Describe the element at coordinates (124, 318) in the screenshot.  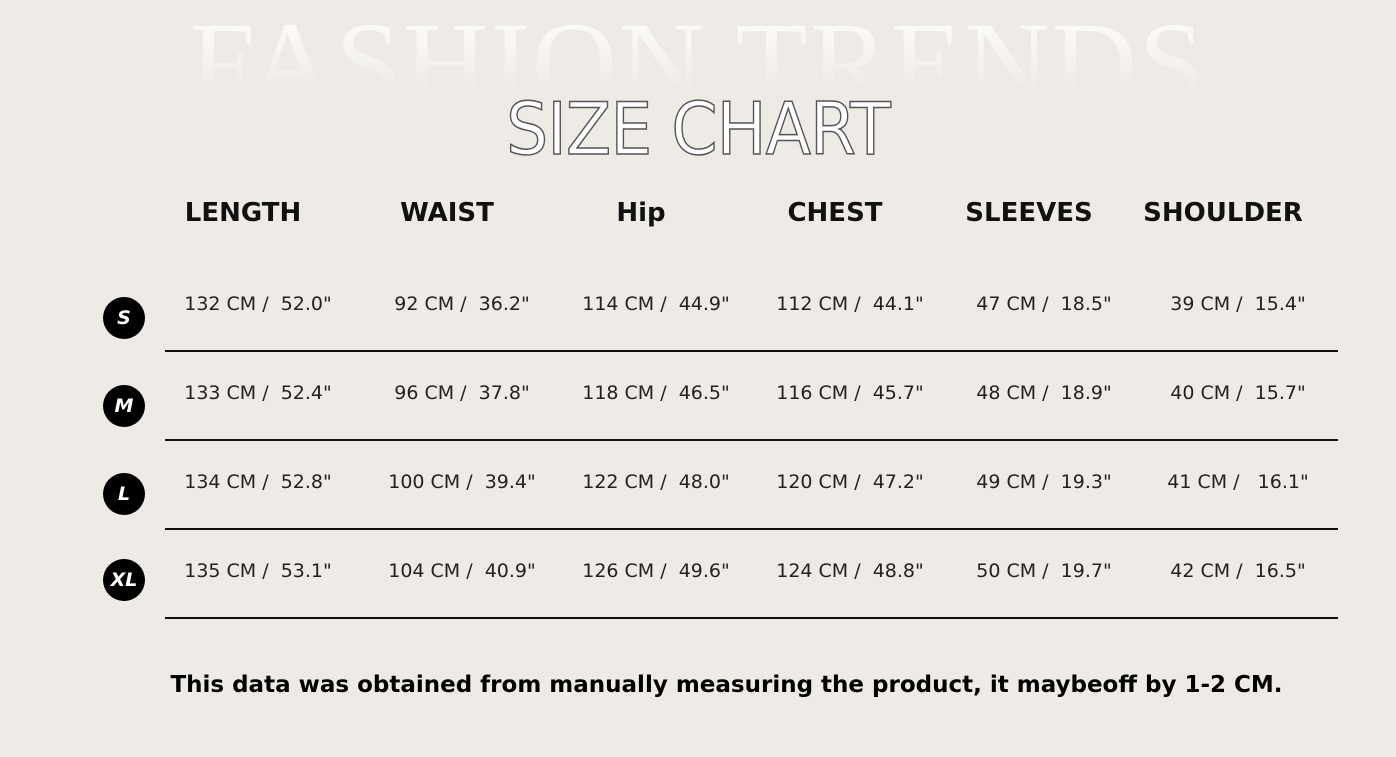
I see `size-badge: S` at that location.